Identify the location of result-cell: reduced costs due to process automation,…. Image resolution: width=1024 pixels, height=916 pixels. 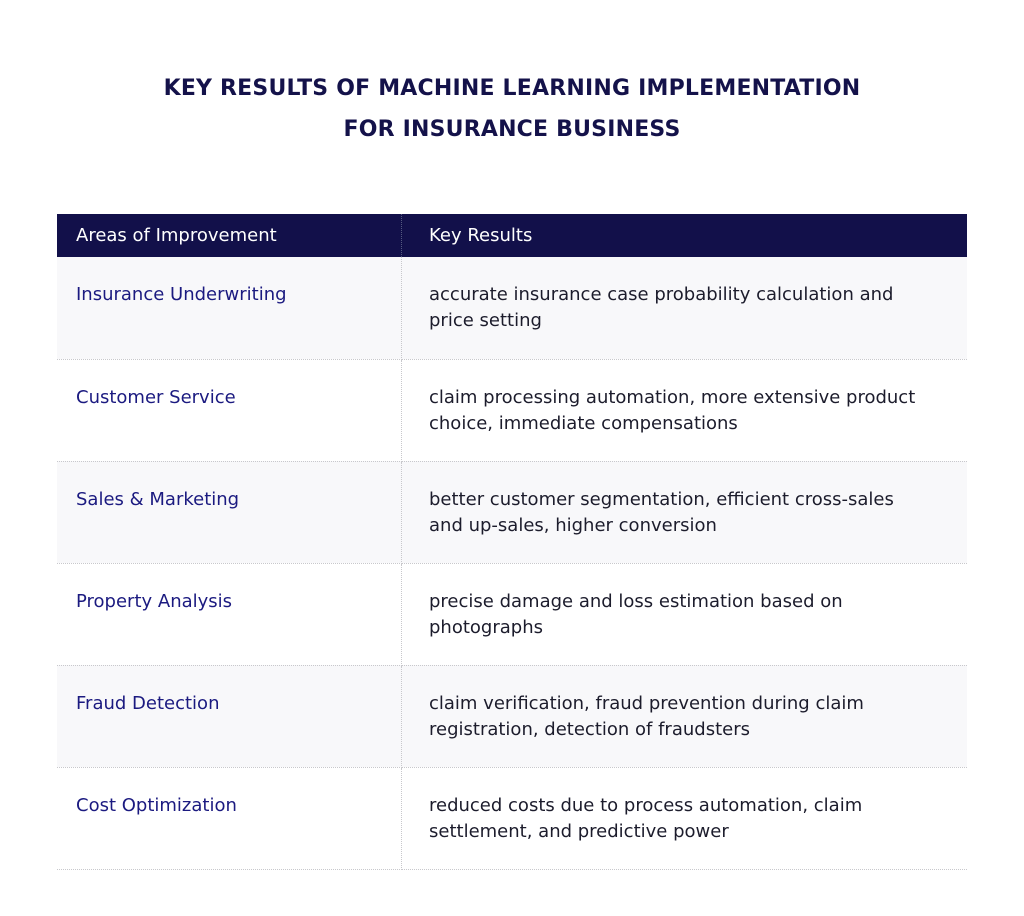
(684, 818).